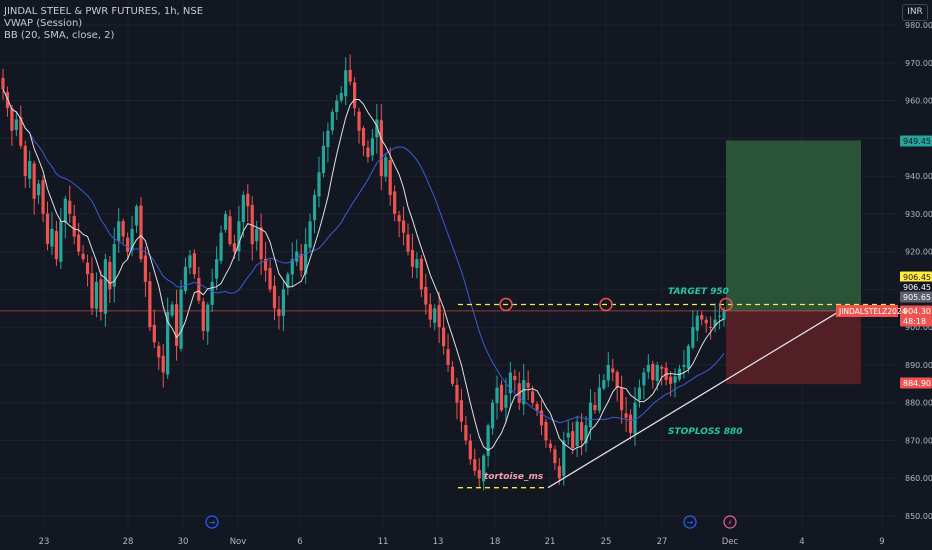  What do you see at coordinates (918, 176) in the screenshot?
I see `y-tick-label: 940.00` at bounding box center [918, 176].